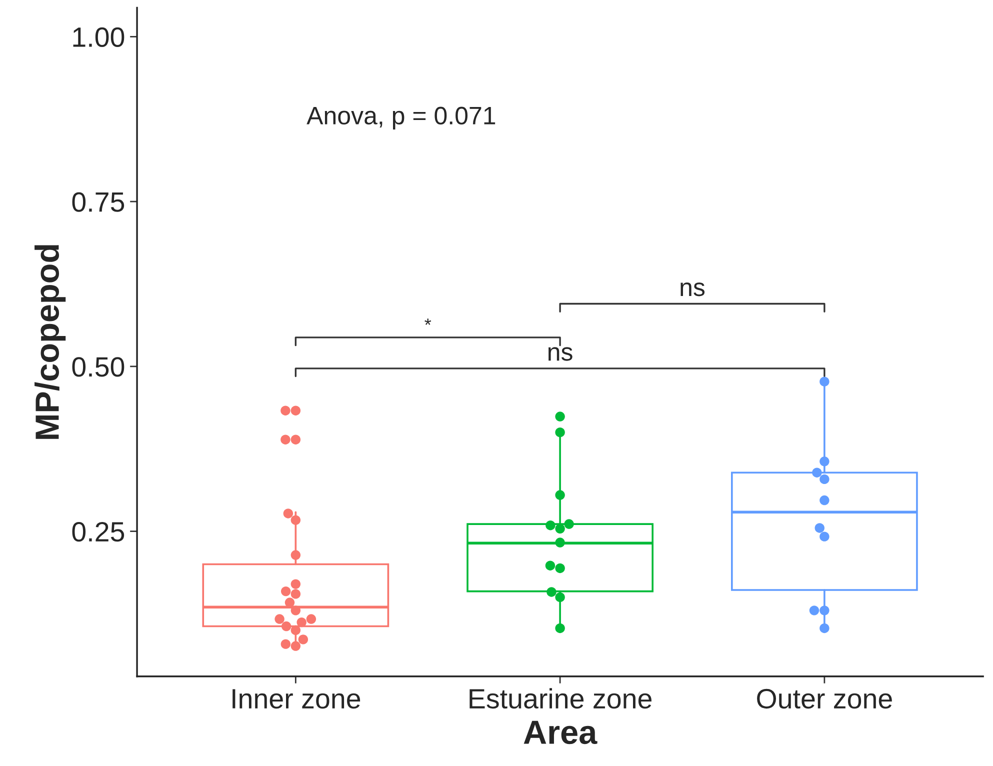 This screenshot has width=993, height=766. What do you see at coordinates (50, 342) in the screenshot?
I see `y-axis-title: MP/copepod` at bounding box center [50, 342].